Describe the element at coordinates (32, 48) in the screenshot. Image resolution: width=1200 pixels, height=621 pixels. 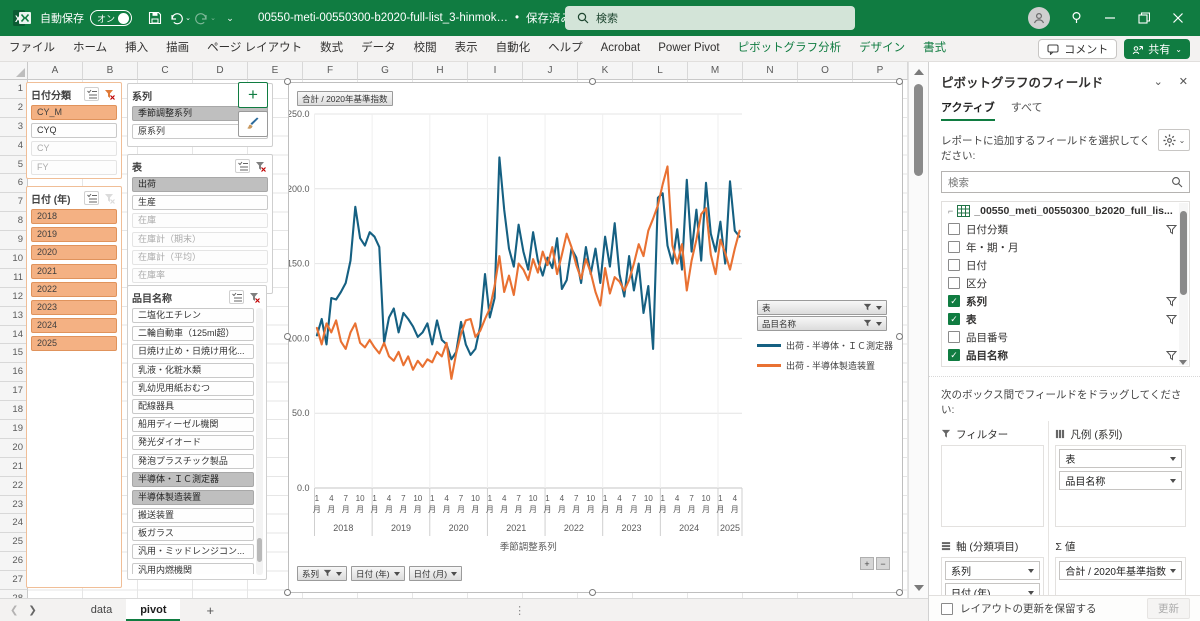
I see `ribbon-tab-1: ファイル` at that location.